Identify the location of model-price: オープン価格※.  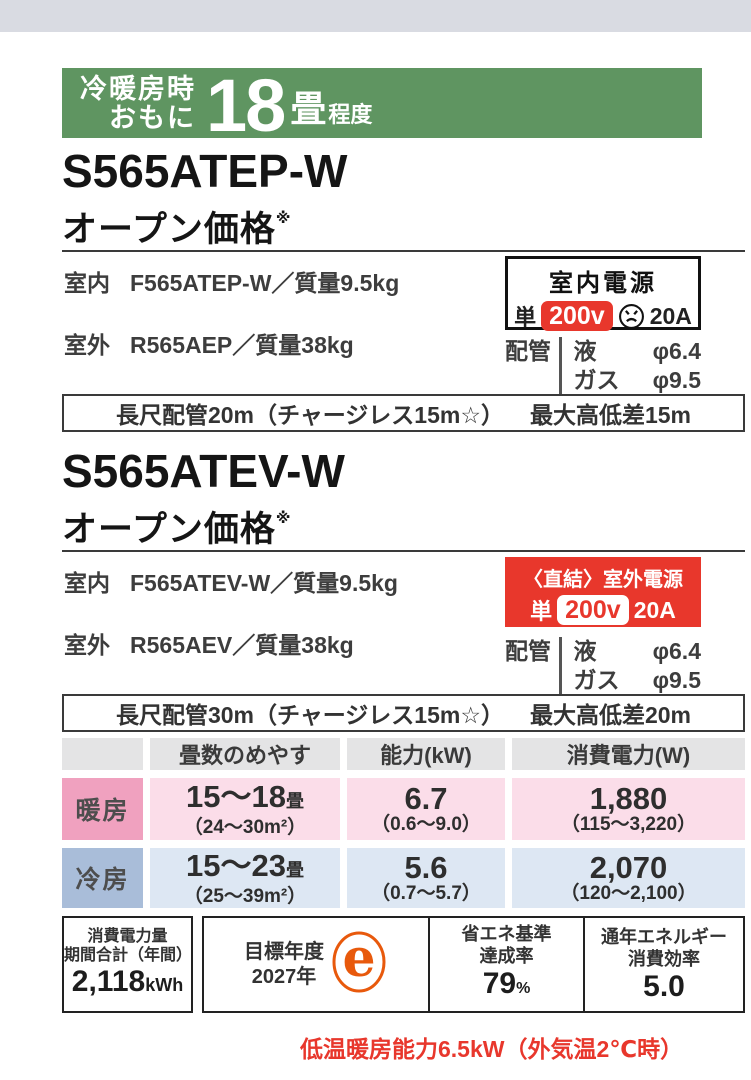
(177, 226).